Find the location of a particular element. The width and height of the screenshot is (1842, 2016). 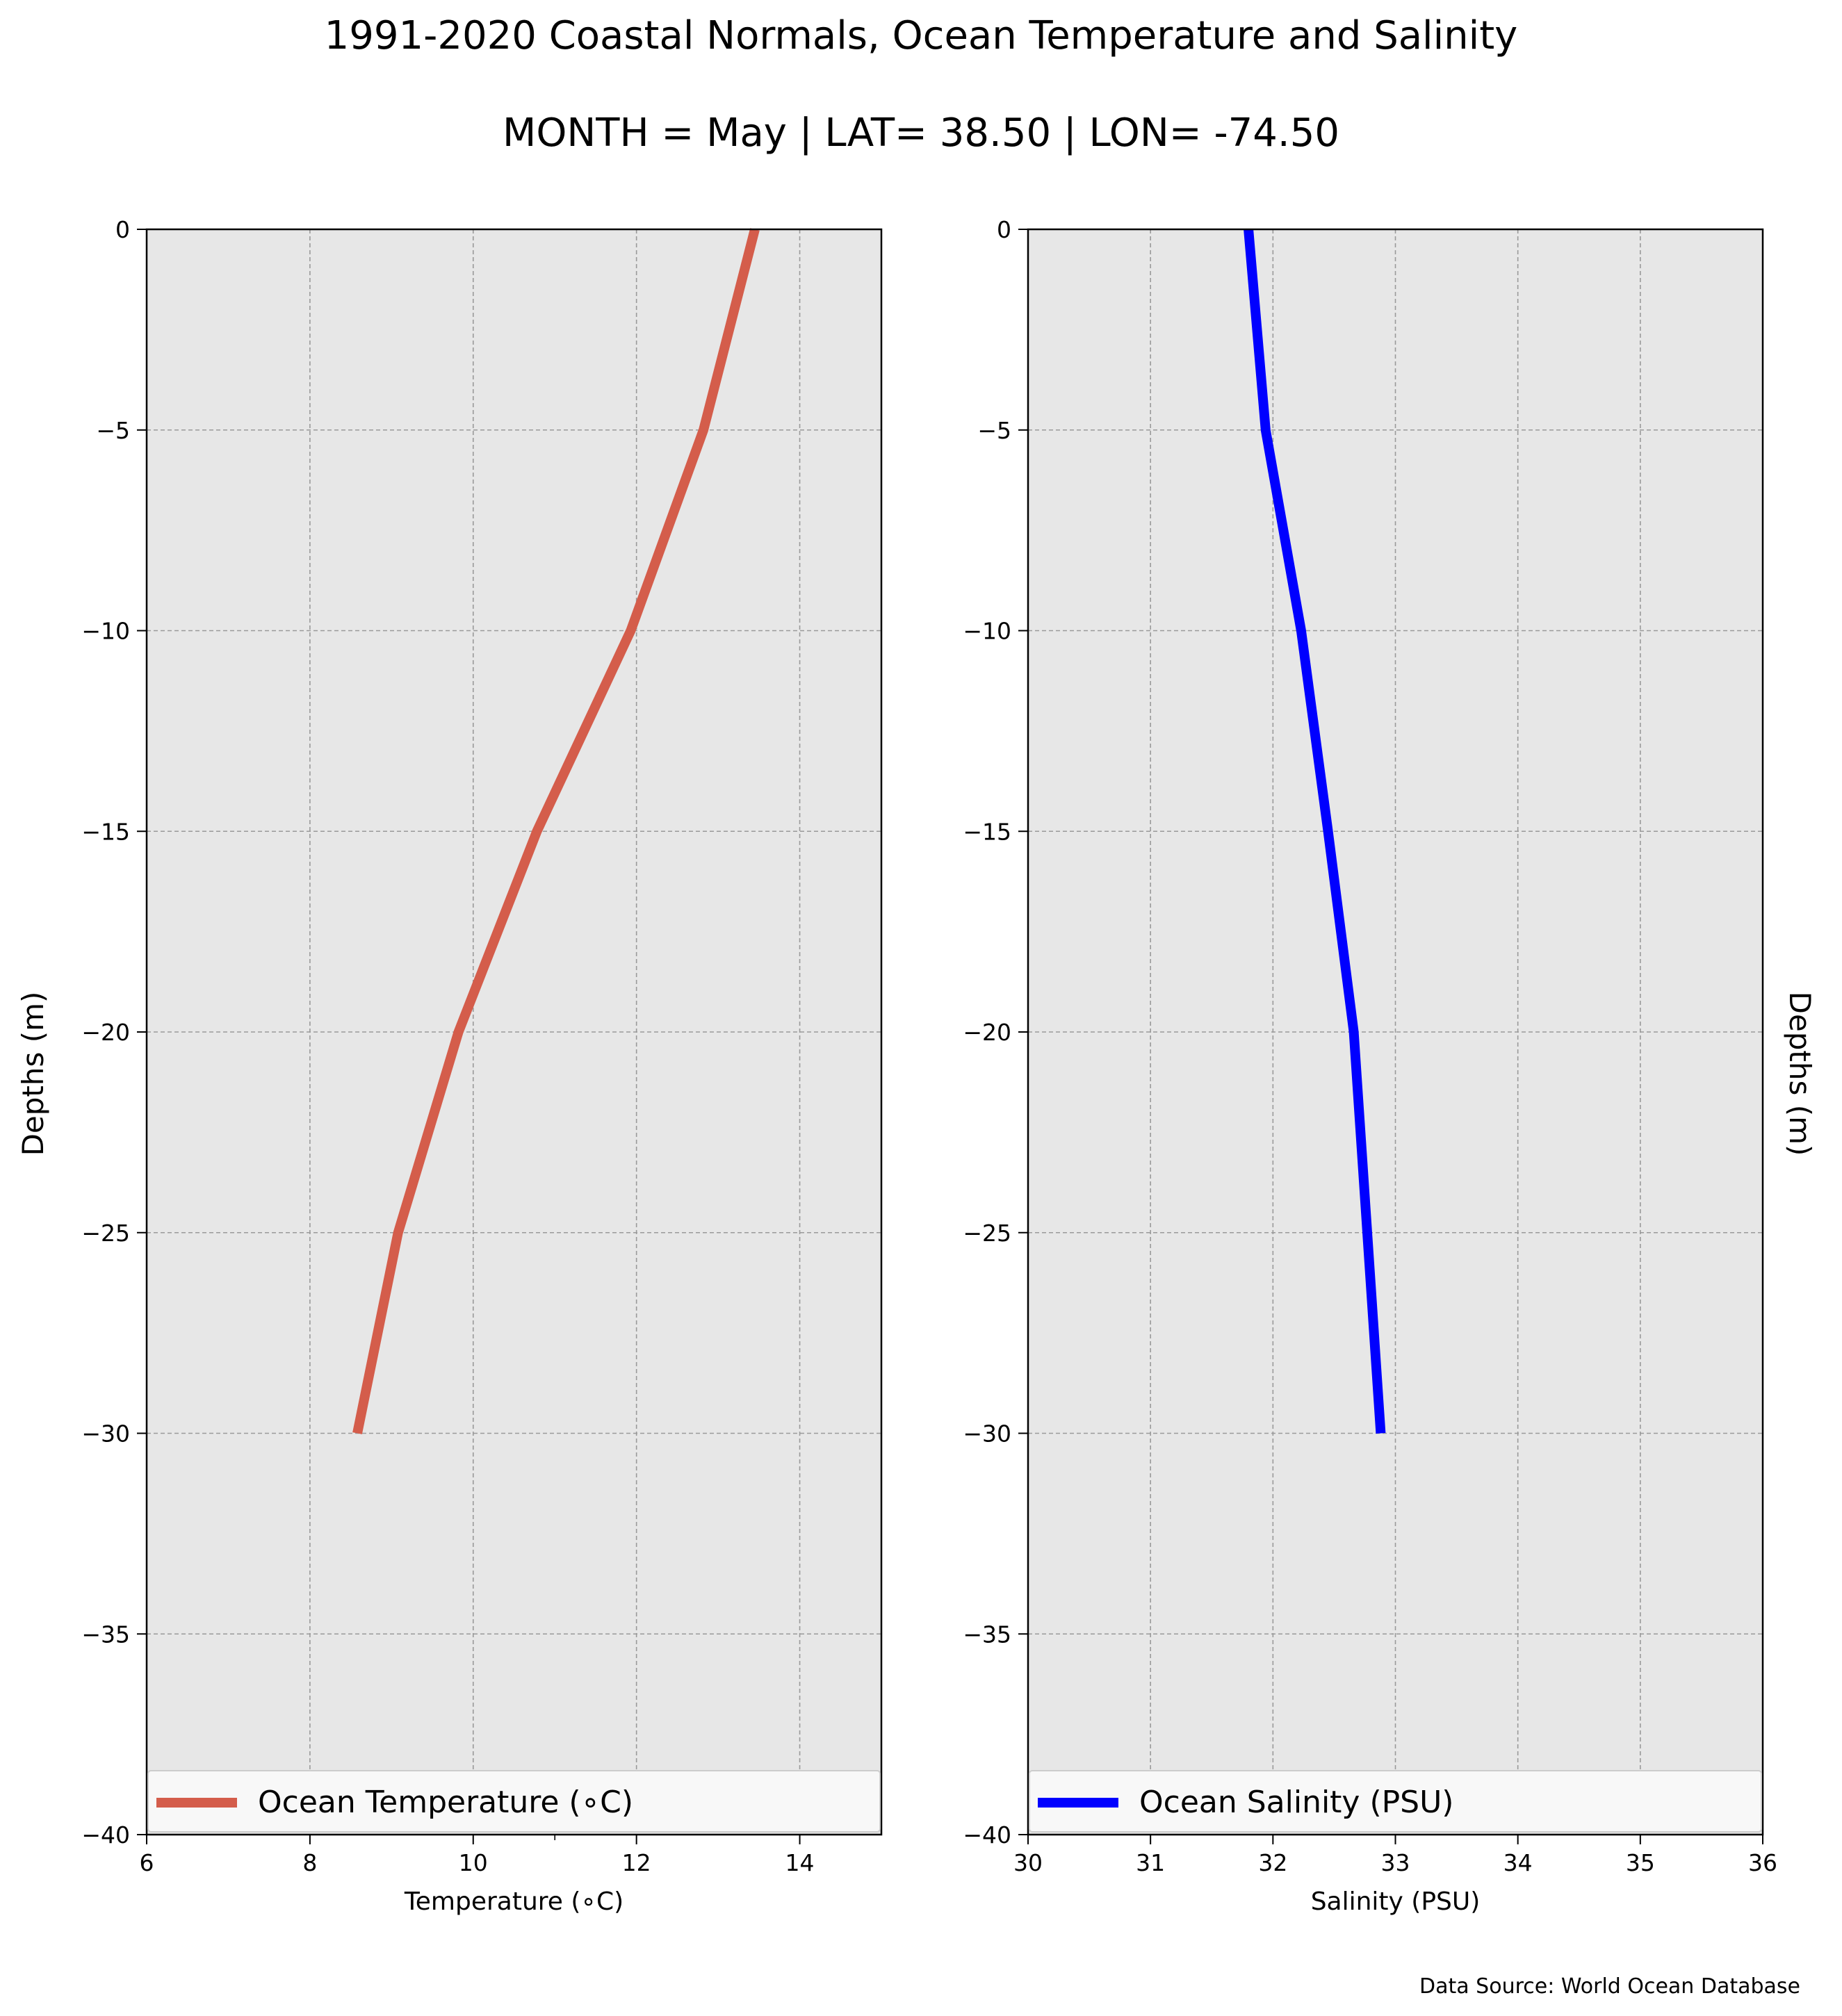

x-axis-label: Temperature (∘C) is located at coordinates (513, 1901).